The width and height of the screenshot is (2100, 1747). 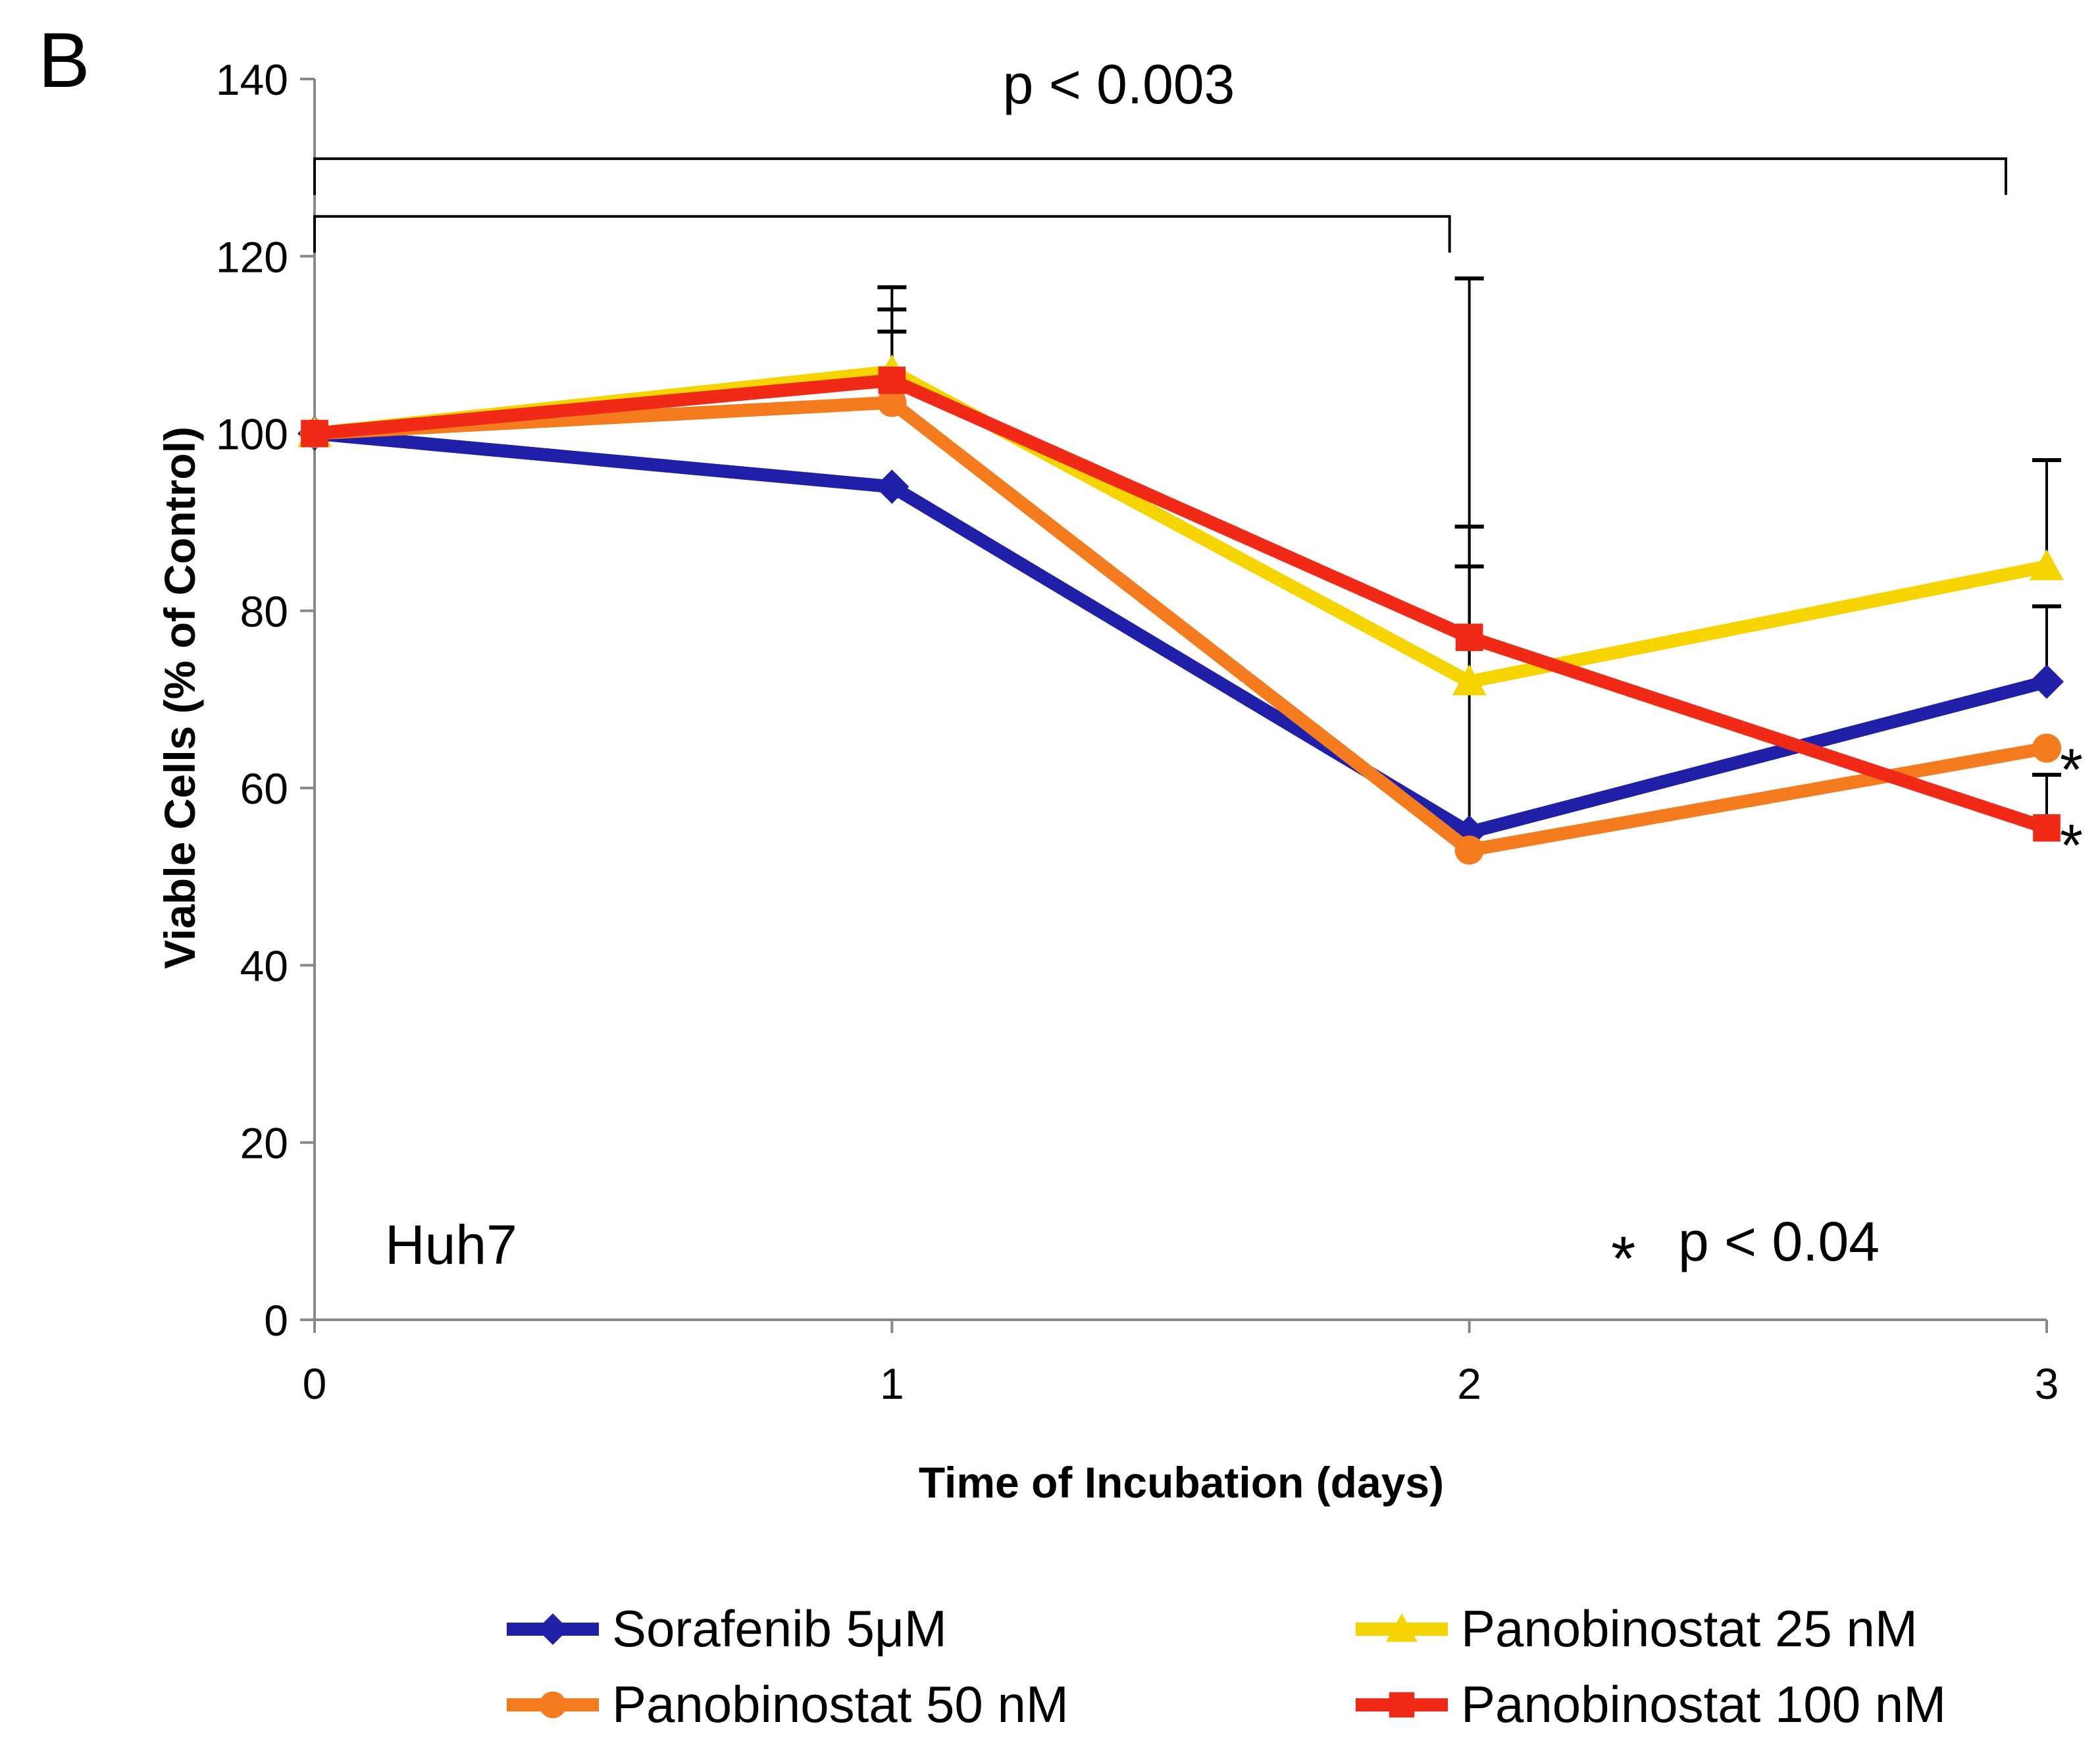 What do you see at coordinates (252, 79) in the screenshot?
I see `y-tick-label: 140` at bounding box center [252, 79].